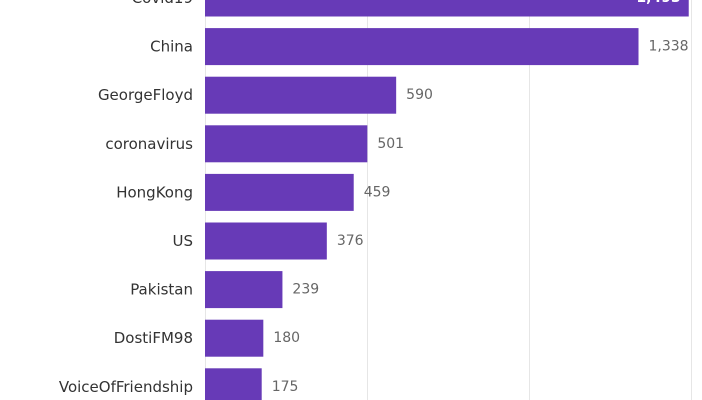  What do you see at coordinates (419, 95) in the screenshot?
I see `value-label: 590` at bounding box center [419, 95].